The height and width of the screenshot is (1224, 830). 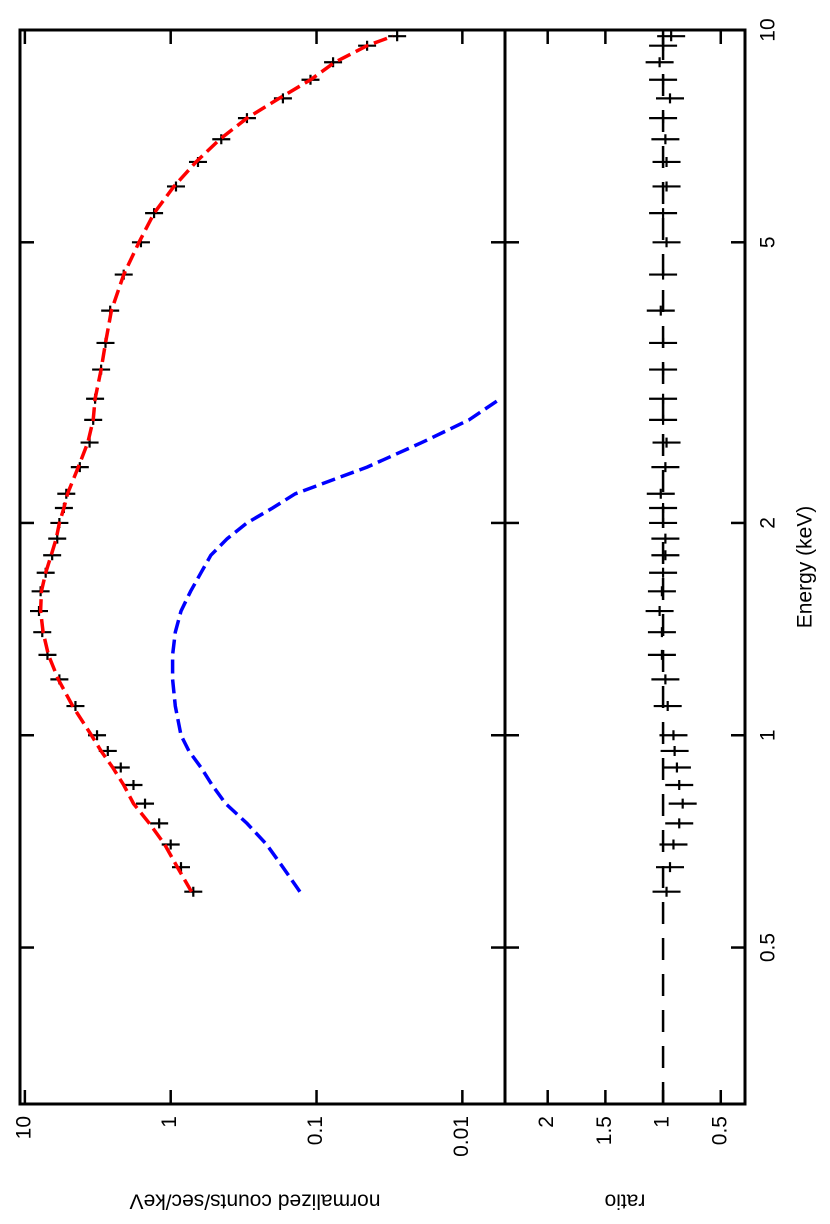 What do you see at coordinates (625, 1200) in the screenshot?
I see `y-axis-label: ratio` at bounding box center [625, 1200].